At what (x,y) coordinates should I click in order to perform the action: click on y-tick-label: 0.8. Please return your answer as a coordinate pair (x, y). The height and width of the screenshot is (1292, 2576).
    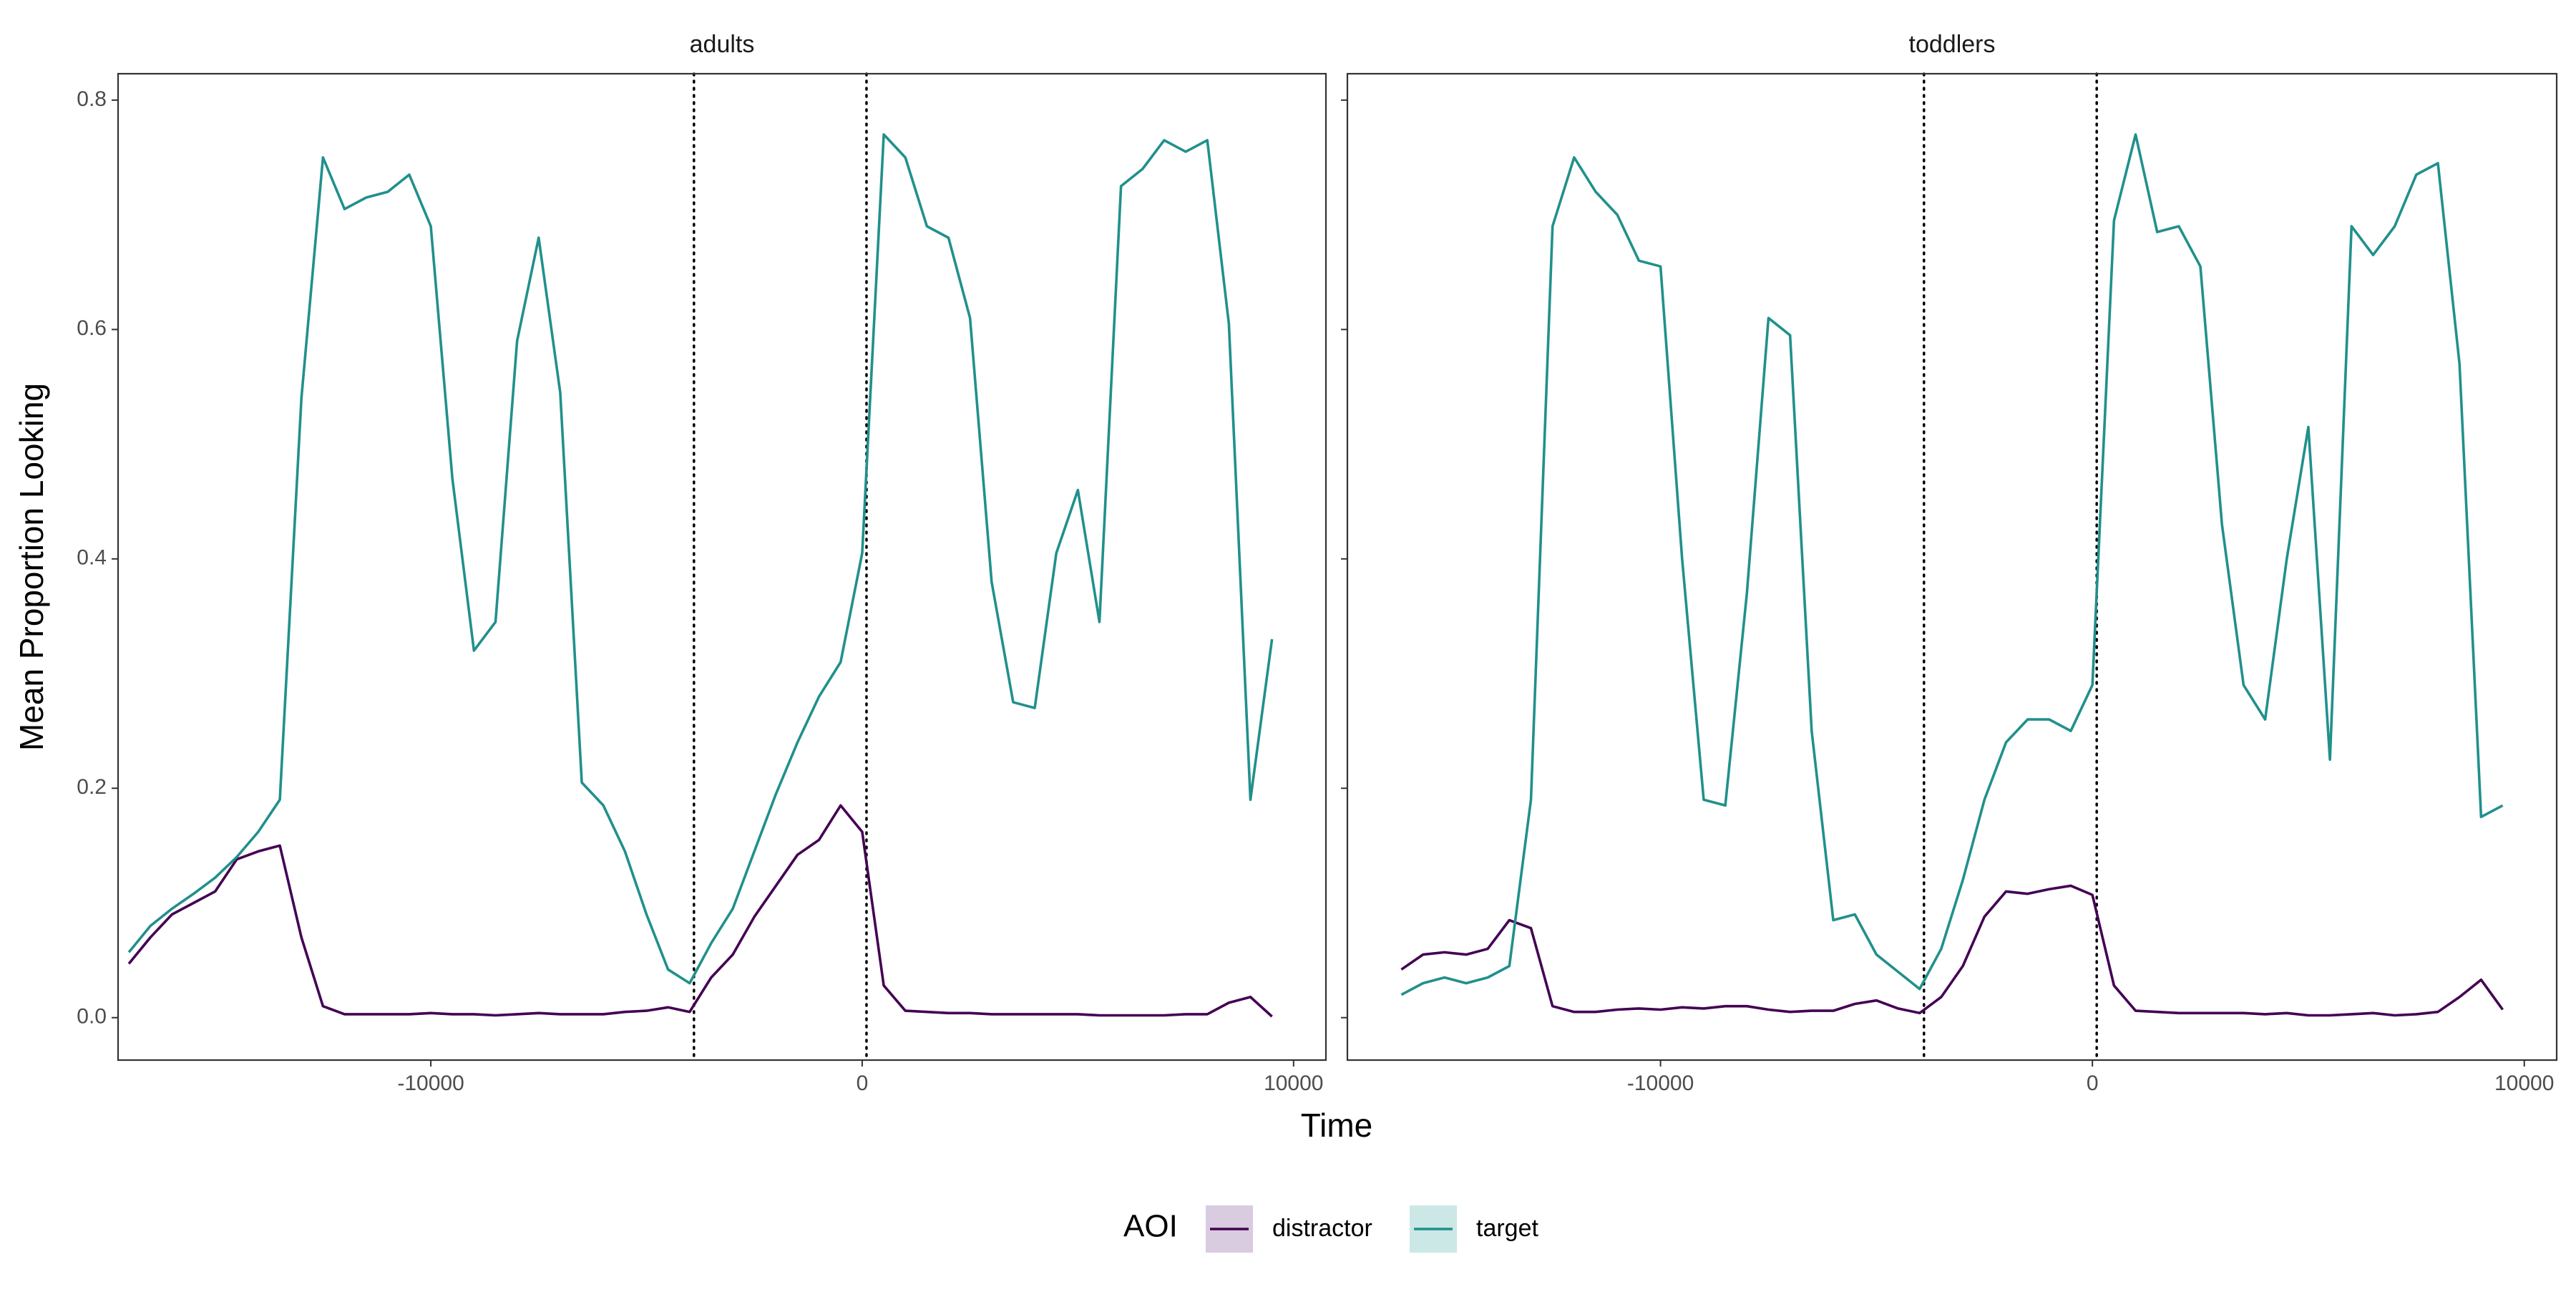
    Looking at the image, I should click on (92, 99).